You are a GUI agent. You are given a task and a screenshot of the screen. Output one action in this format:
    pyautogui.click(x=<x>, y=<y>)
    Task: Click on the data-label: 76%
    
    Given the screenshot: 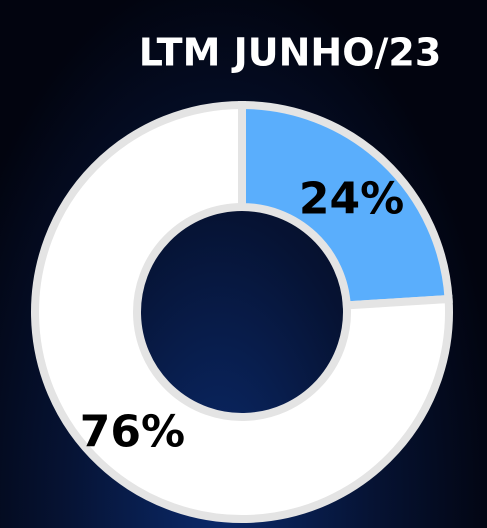 What is the action you would take?
    pyautogui.click(x=132, y=432)
    